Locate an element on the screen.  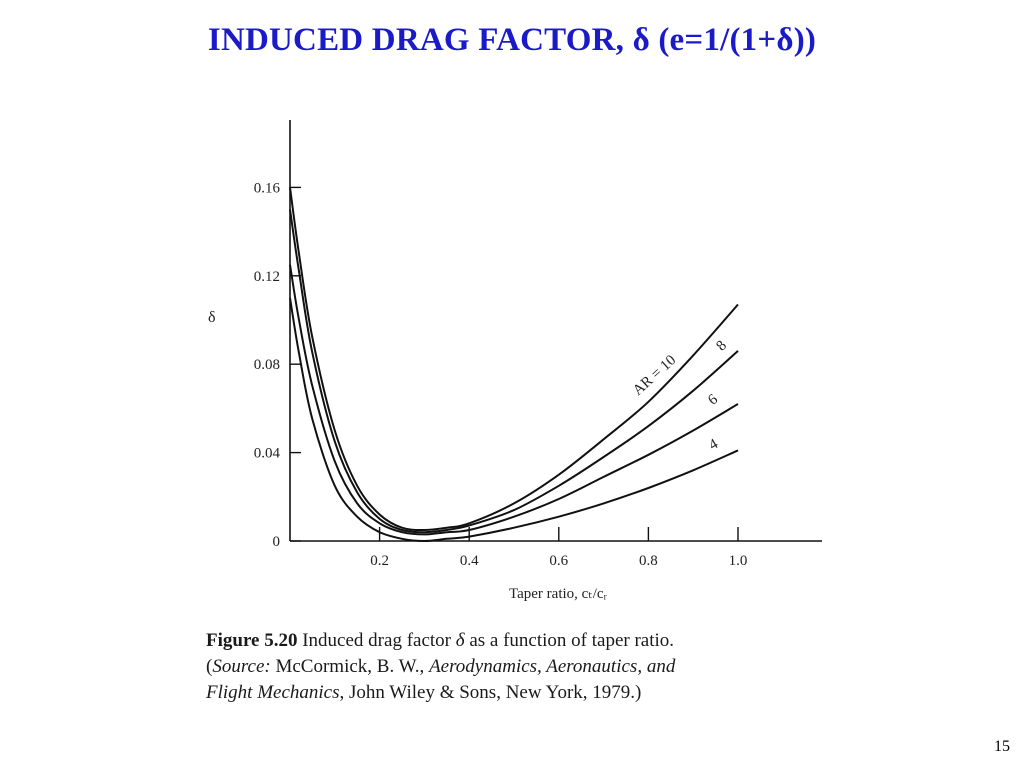
caption-symbol: δ is located at coordinates (460, 640).